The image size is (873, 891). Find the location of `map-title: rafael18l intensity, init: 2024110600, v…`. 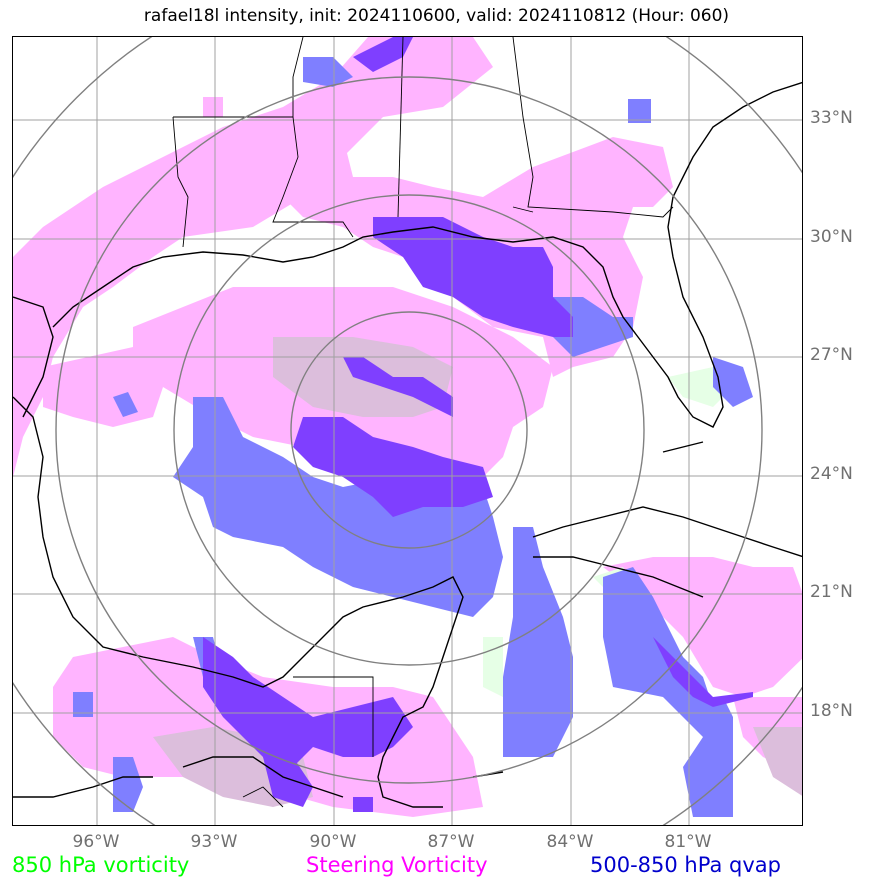

map-title: rafael18l intensity, init: 2024110600, v… is located at coordinates (436, 16).